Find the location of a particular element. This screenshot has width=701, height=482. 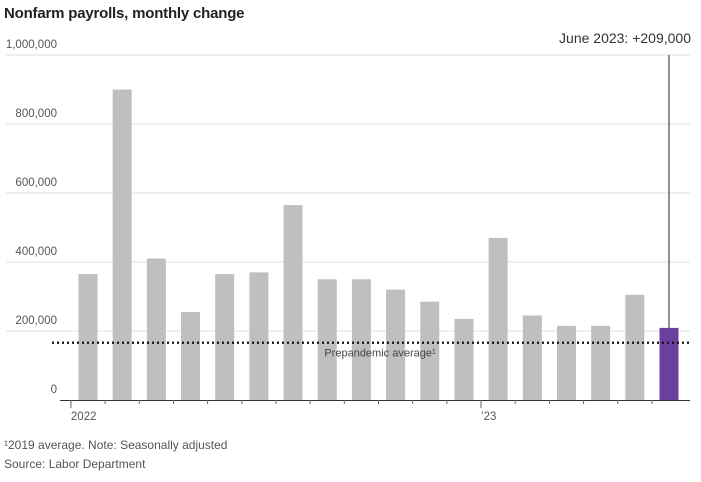

y-tick-label: 800,000 is located at coordinates (36, 114).